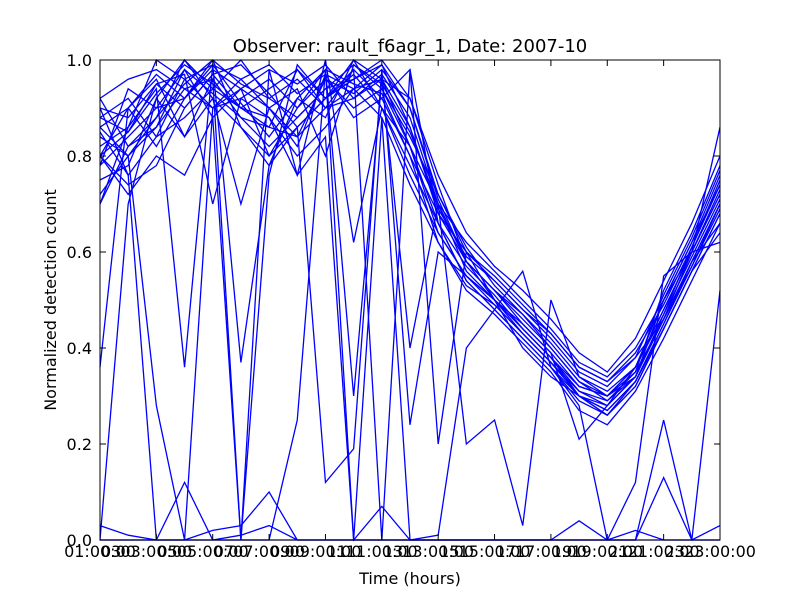 This screenshot has height=600, width=800. I want to click on x-tick-label: 07:00:00, so click(269, 551).